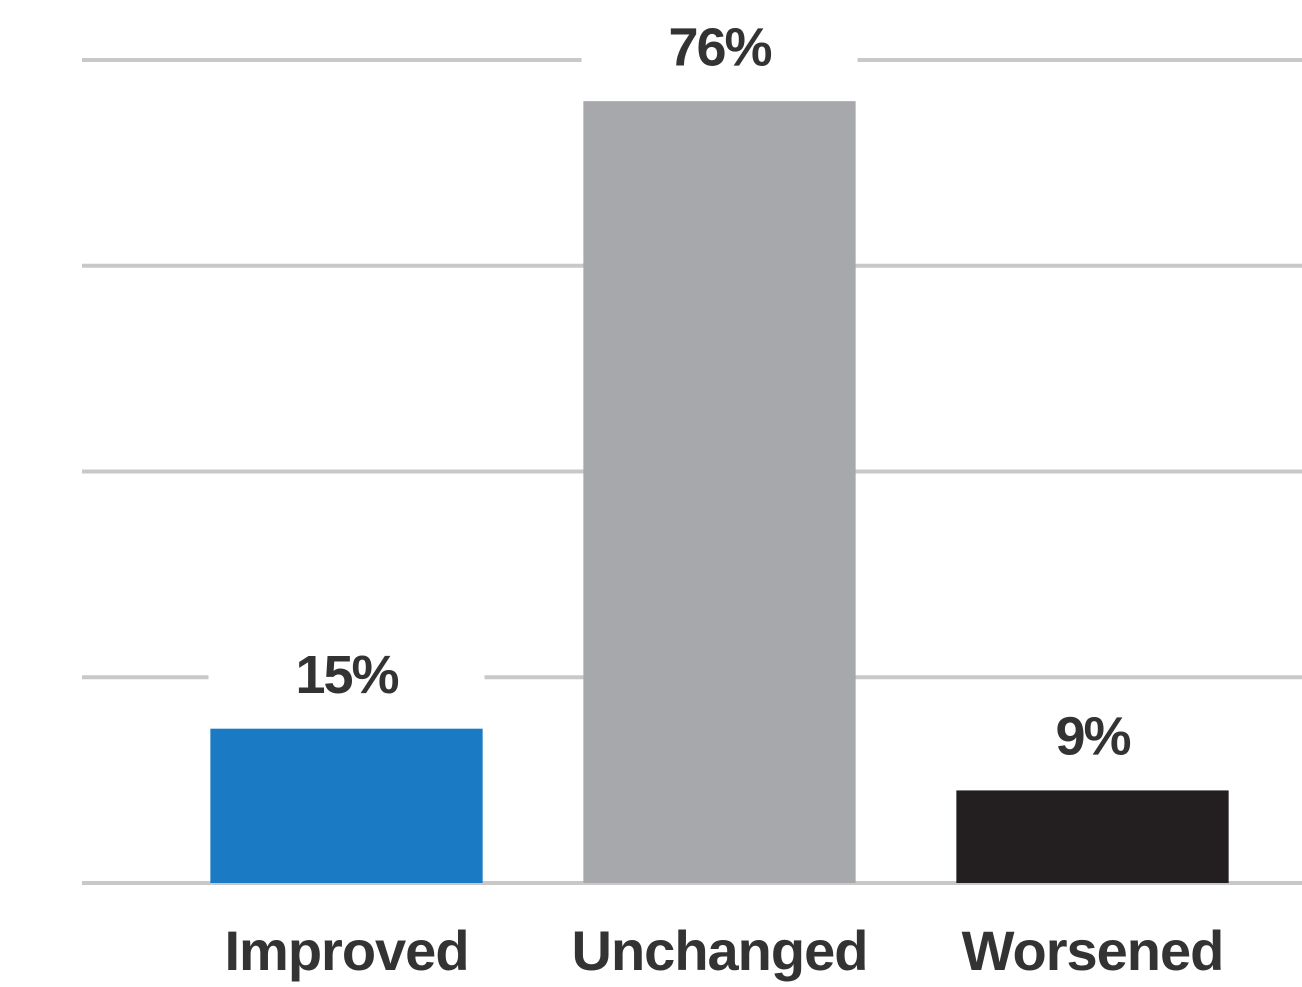 This screenshot has height=987, width=1302. I want to click on x-tick-label: Worsened, so click(1093, 950).